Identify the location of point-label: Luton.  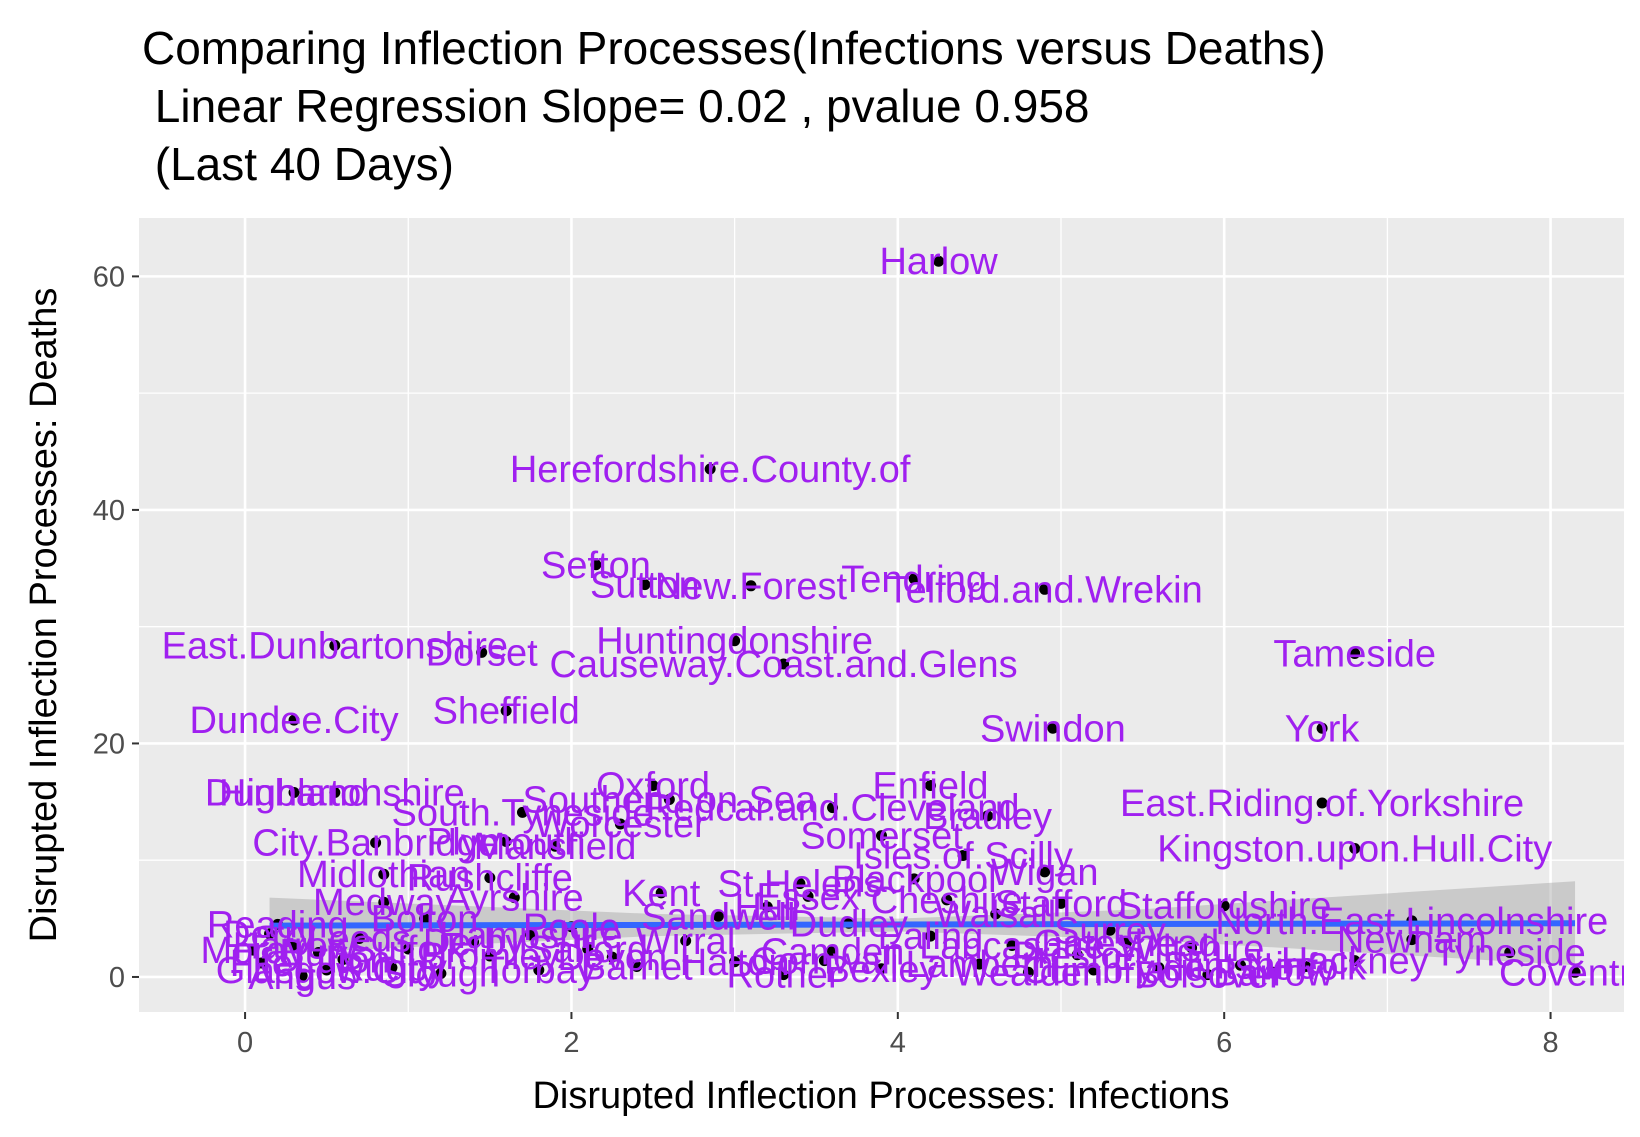
(342, 960).